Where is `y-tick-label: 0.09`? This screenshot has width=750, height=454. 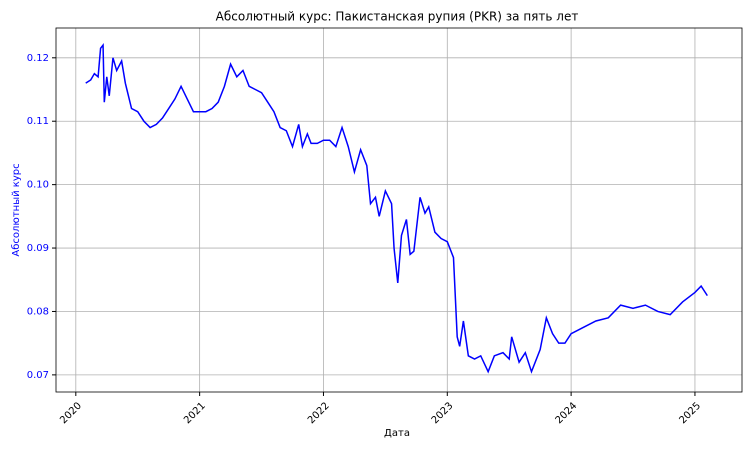 y-tick-label: 0.09 is located at coordinates (38, 248).